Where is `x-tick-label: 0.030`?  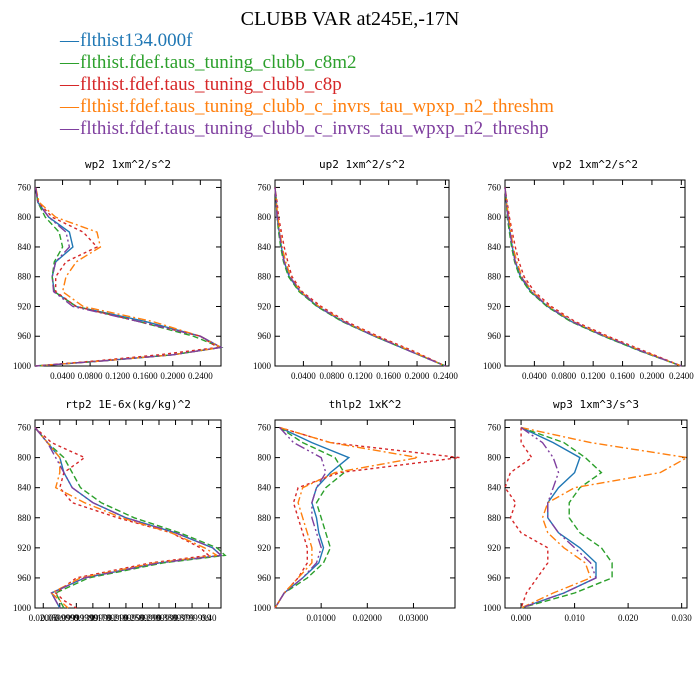 x-tick-label: 0.030 is located at coordinates (682, 618).